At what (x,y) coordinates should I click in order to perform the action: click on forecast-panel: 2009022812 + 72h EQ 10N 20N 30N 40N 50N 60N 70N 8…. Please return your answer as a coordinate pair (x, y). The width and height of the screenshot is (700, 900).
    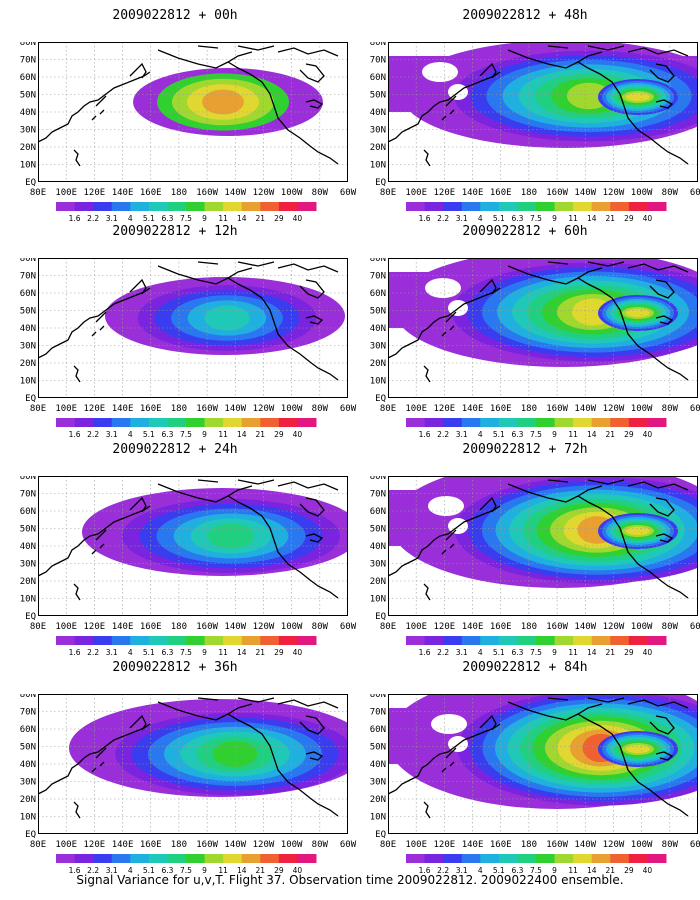
    Looking at the image, I should click on (525, 550).